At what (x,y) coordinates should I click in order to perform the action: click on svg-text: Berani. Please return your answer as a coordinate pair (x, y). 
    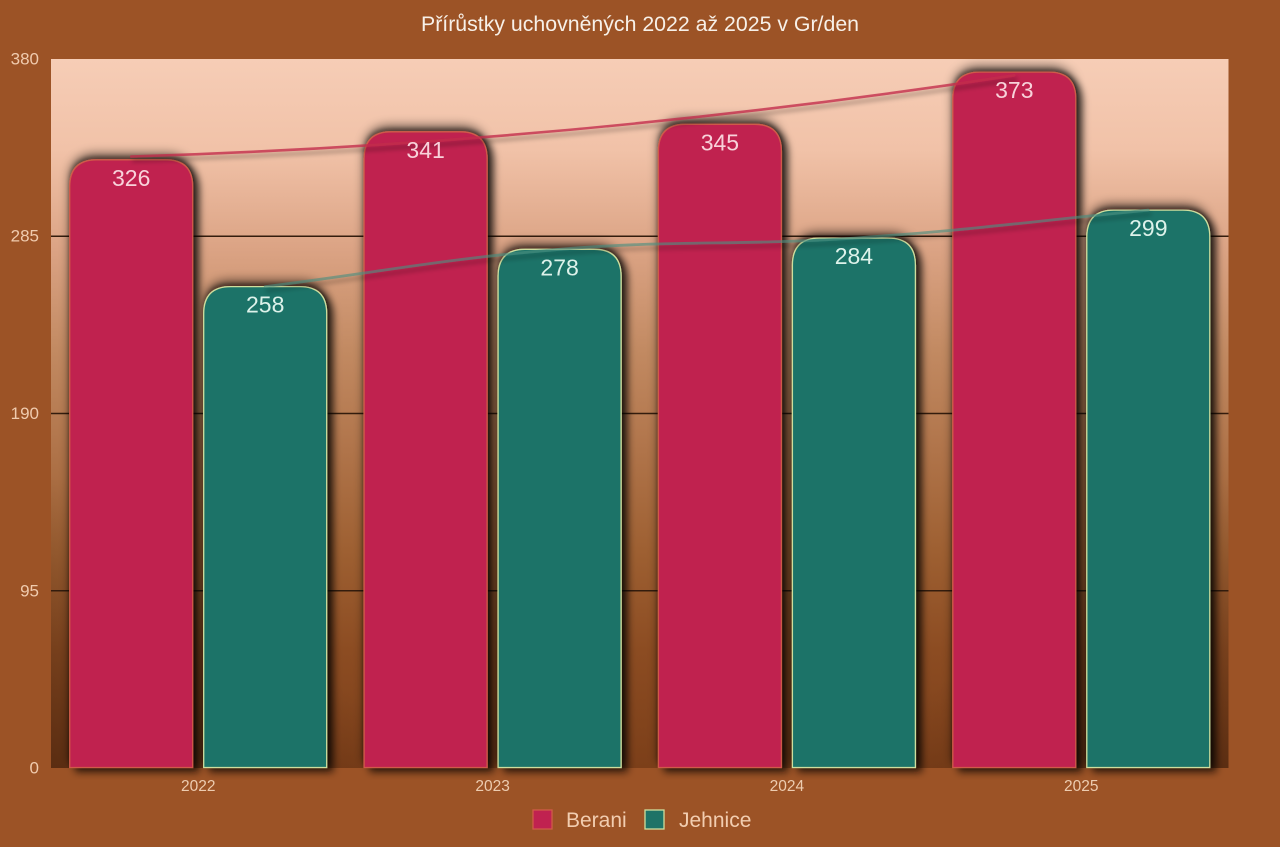
    Looking at the image, I should click on (596, 820).